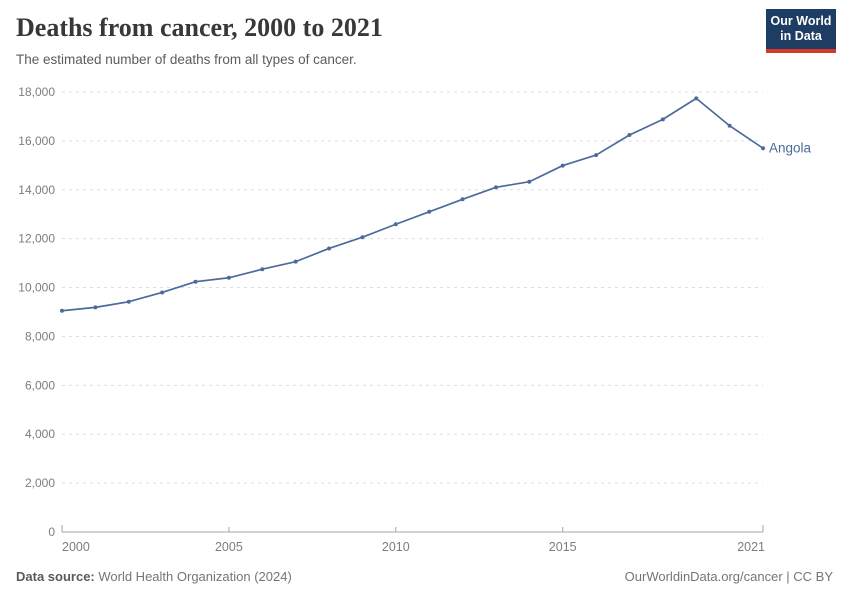 This screenshot has width=850, height=600. I want to click on x-tick-label: 2010, so click(396, 547).